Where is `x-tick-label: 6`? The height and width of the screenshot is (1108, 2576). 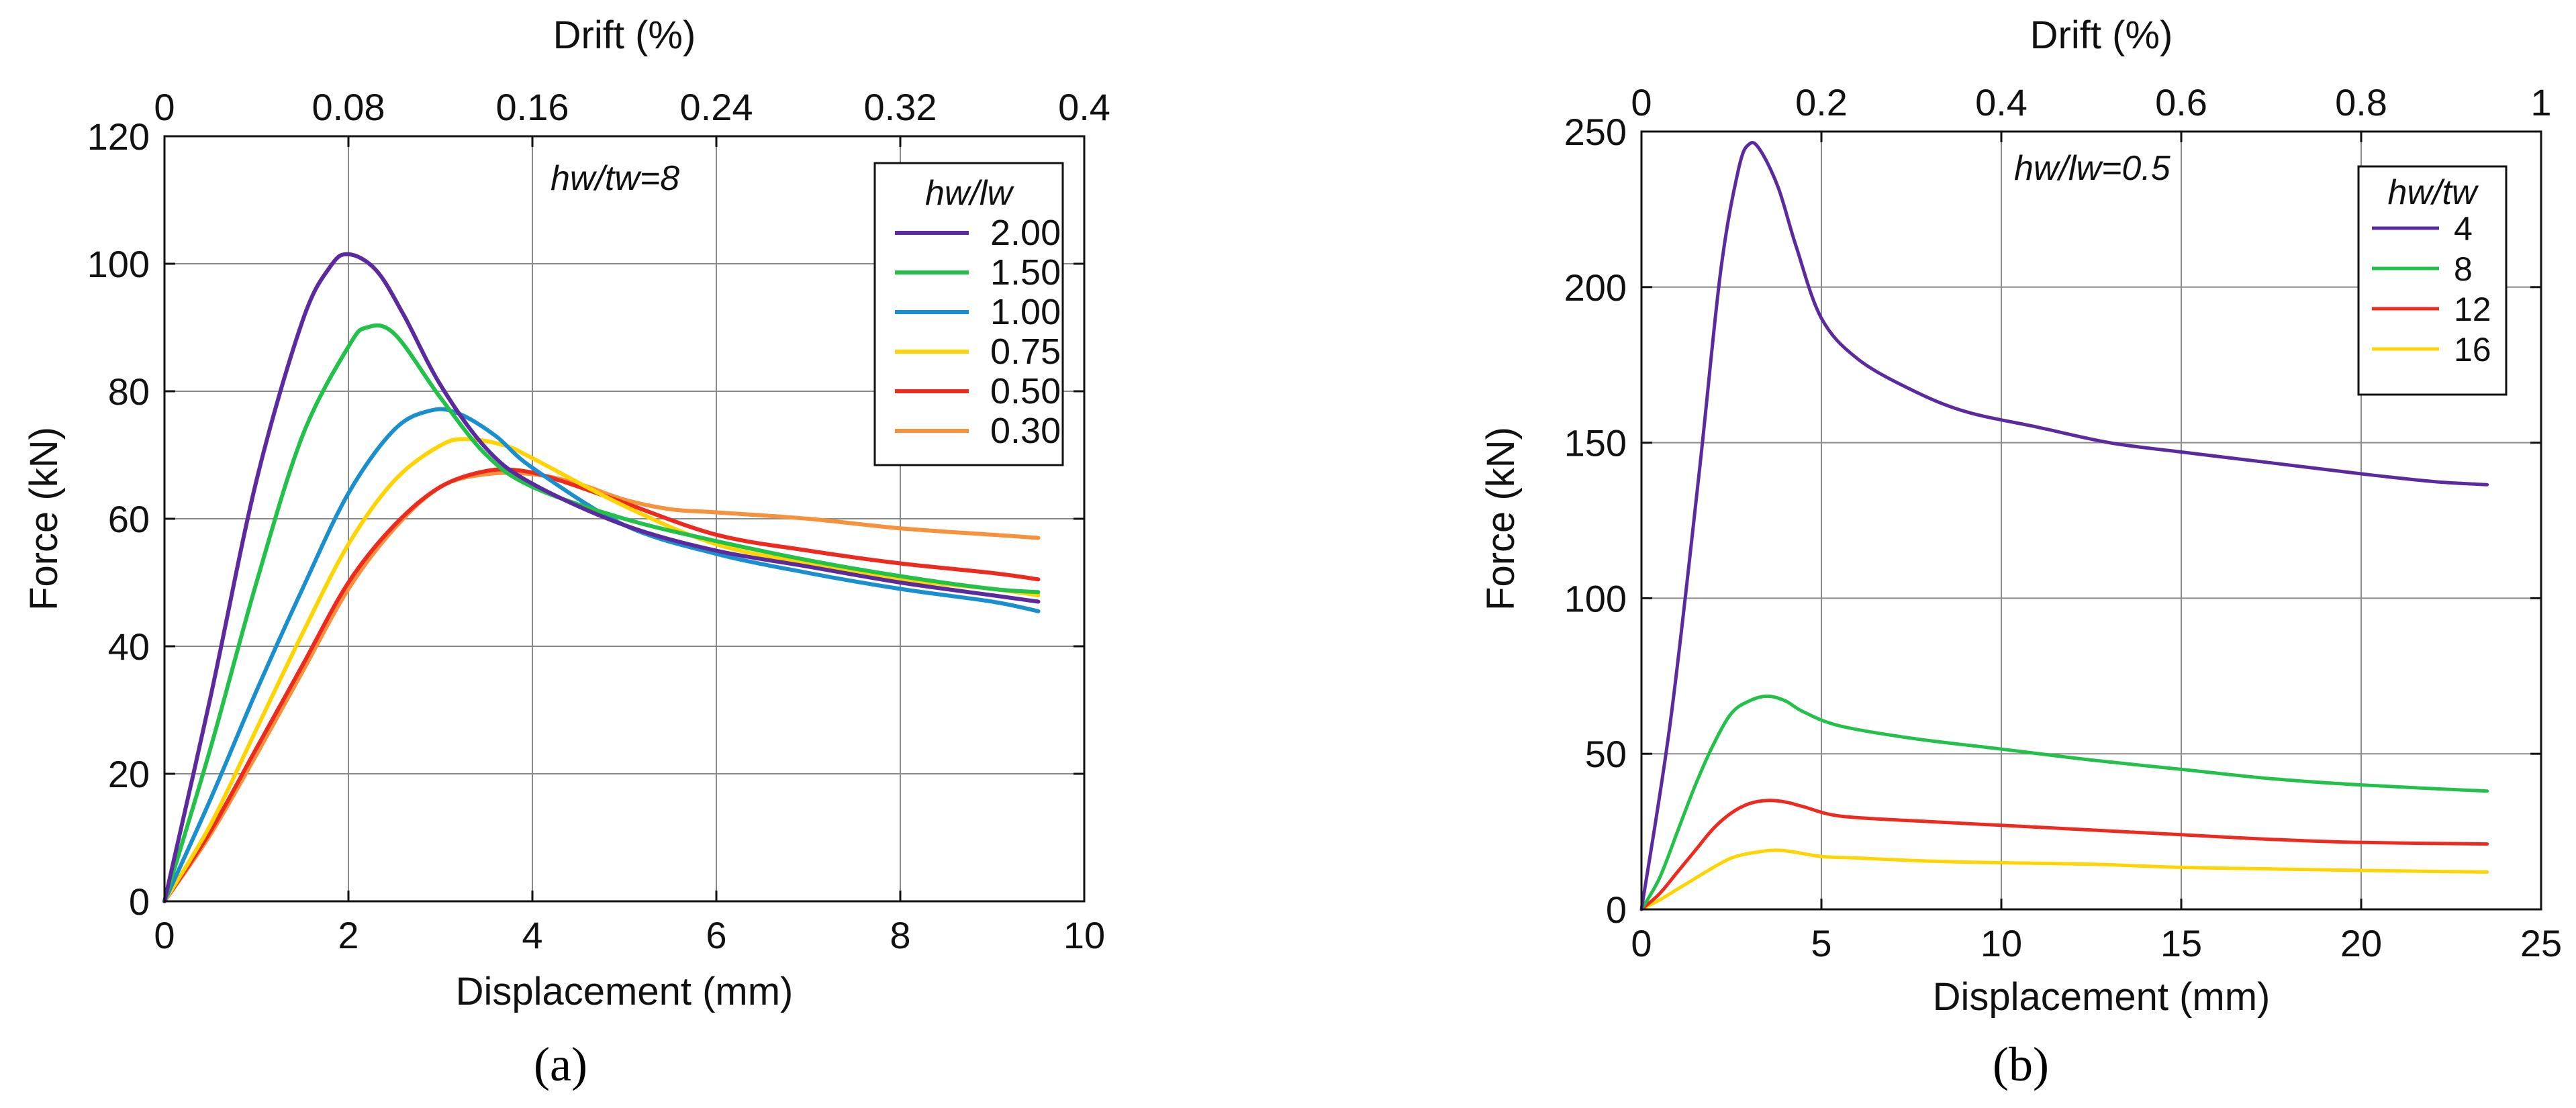
x-tick-label: 6 is located at coordinates (716, 935).